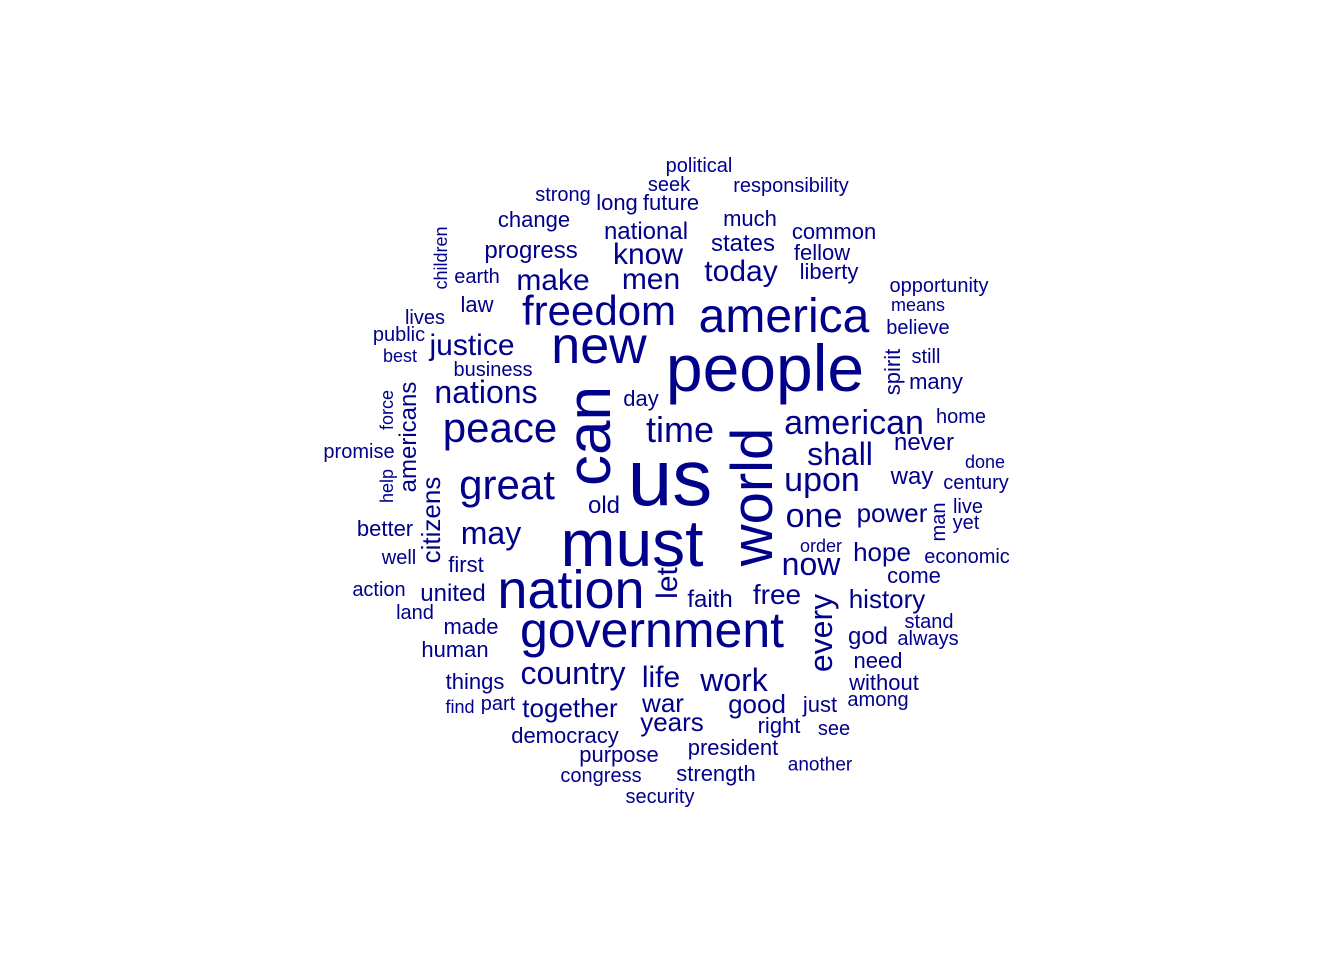 This screenshot has width=1344, height=960. What do you see at coordinates (400, 356) in the screenshot?
I see `word-best: best` at bounding box center [400, 356].